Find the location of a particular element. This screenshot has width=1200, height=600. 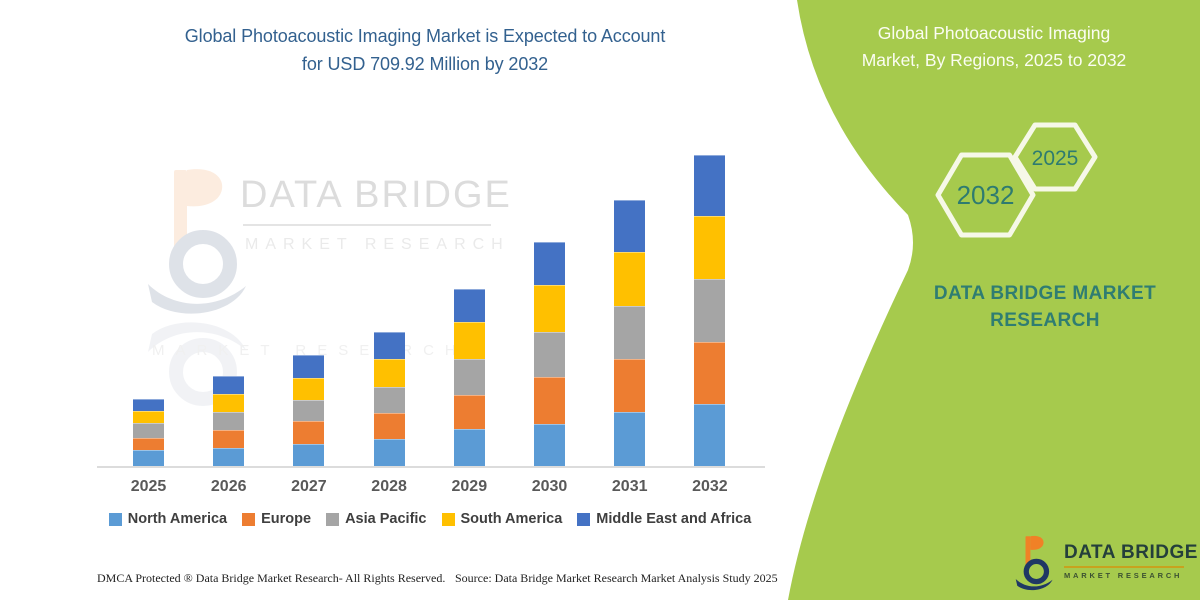

x-axis-labels: 2025 2026 2027 2028 2029 2030 2031 2032 is located at coordinates (600, 489).